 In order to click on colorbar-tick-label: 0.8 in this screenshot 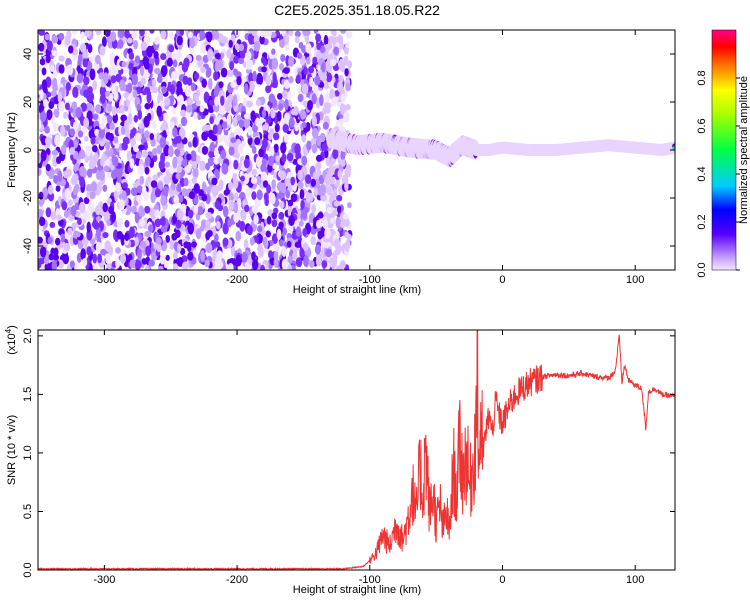, I will do `click(702, 77)`.